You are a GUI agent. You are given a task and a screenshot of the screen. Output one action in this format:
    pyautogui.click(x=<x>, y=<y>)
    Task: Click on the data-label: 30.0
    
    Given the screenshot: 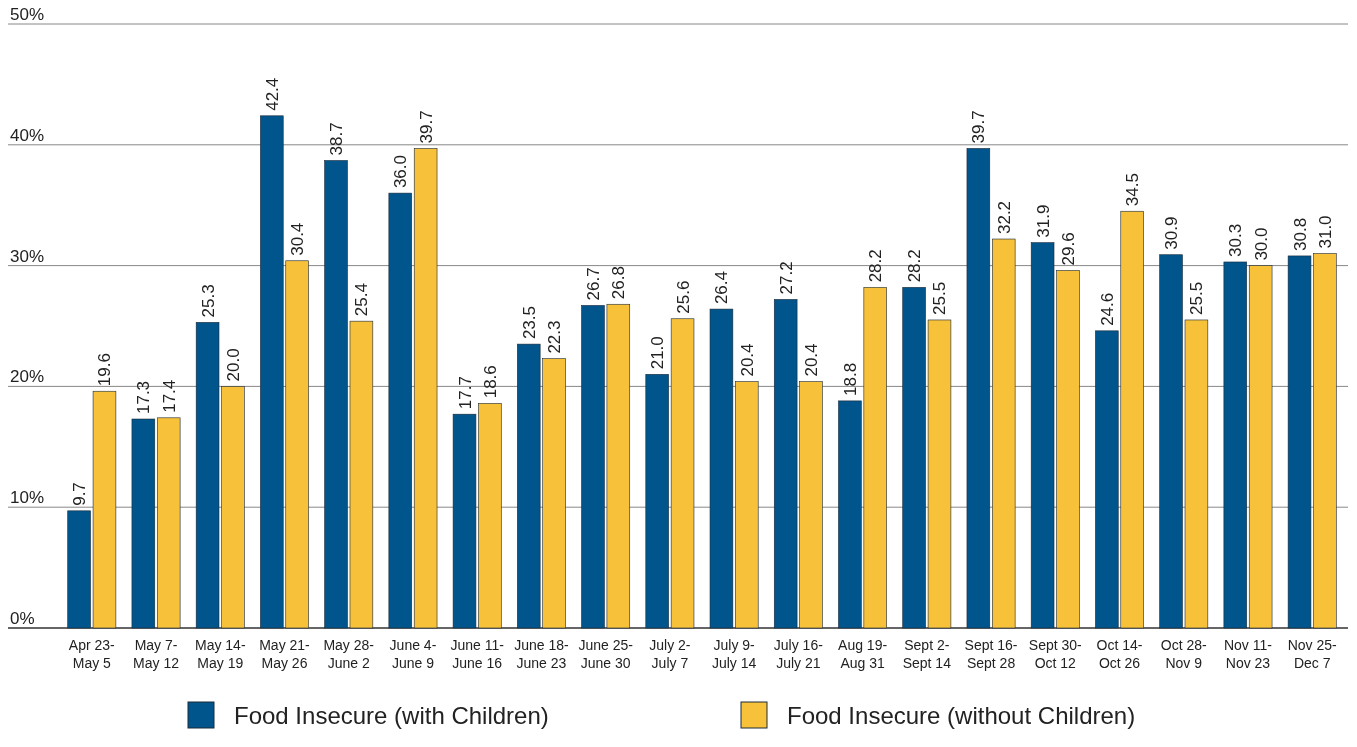 What is the action you would take?
    pyautogui.click(x=1261, y=244)
    